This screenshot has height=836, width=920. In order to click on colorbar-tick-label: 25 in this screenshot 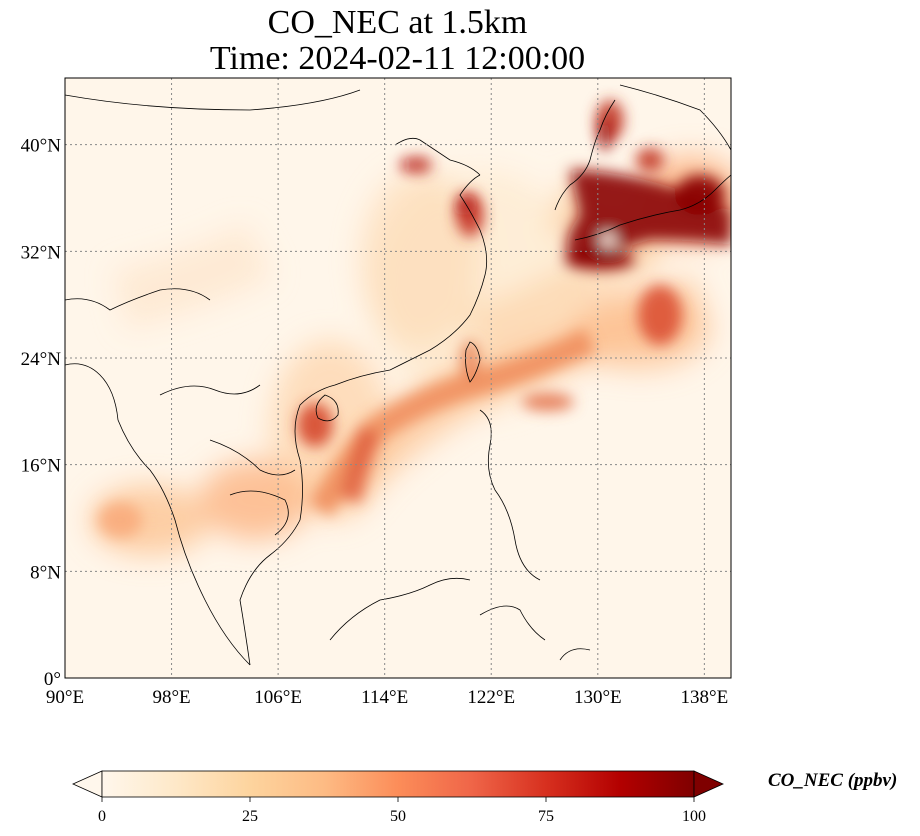, I will do `click(250, 816)`.